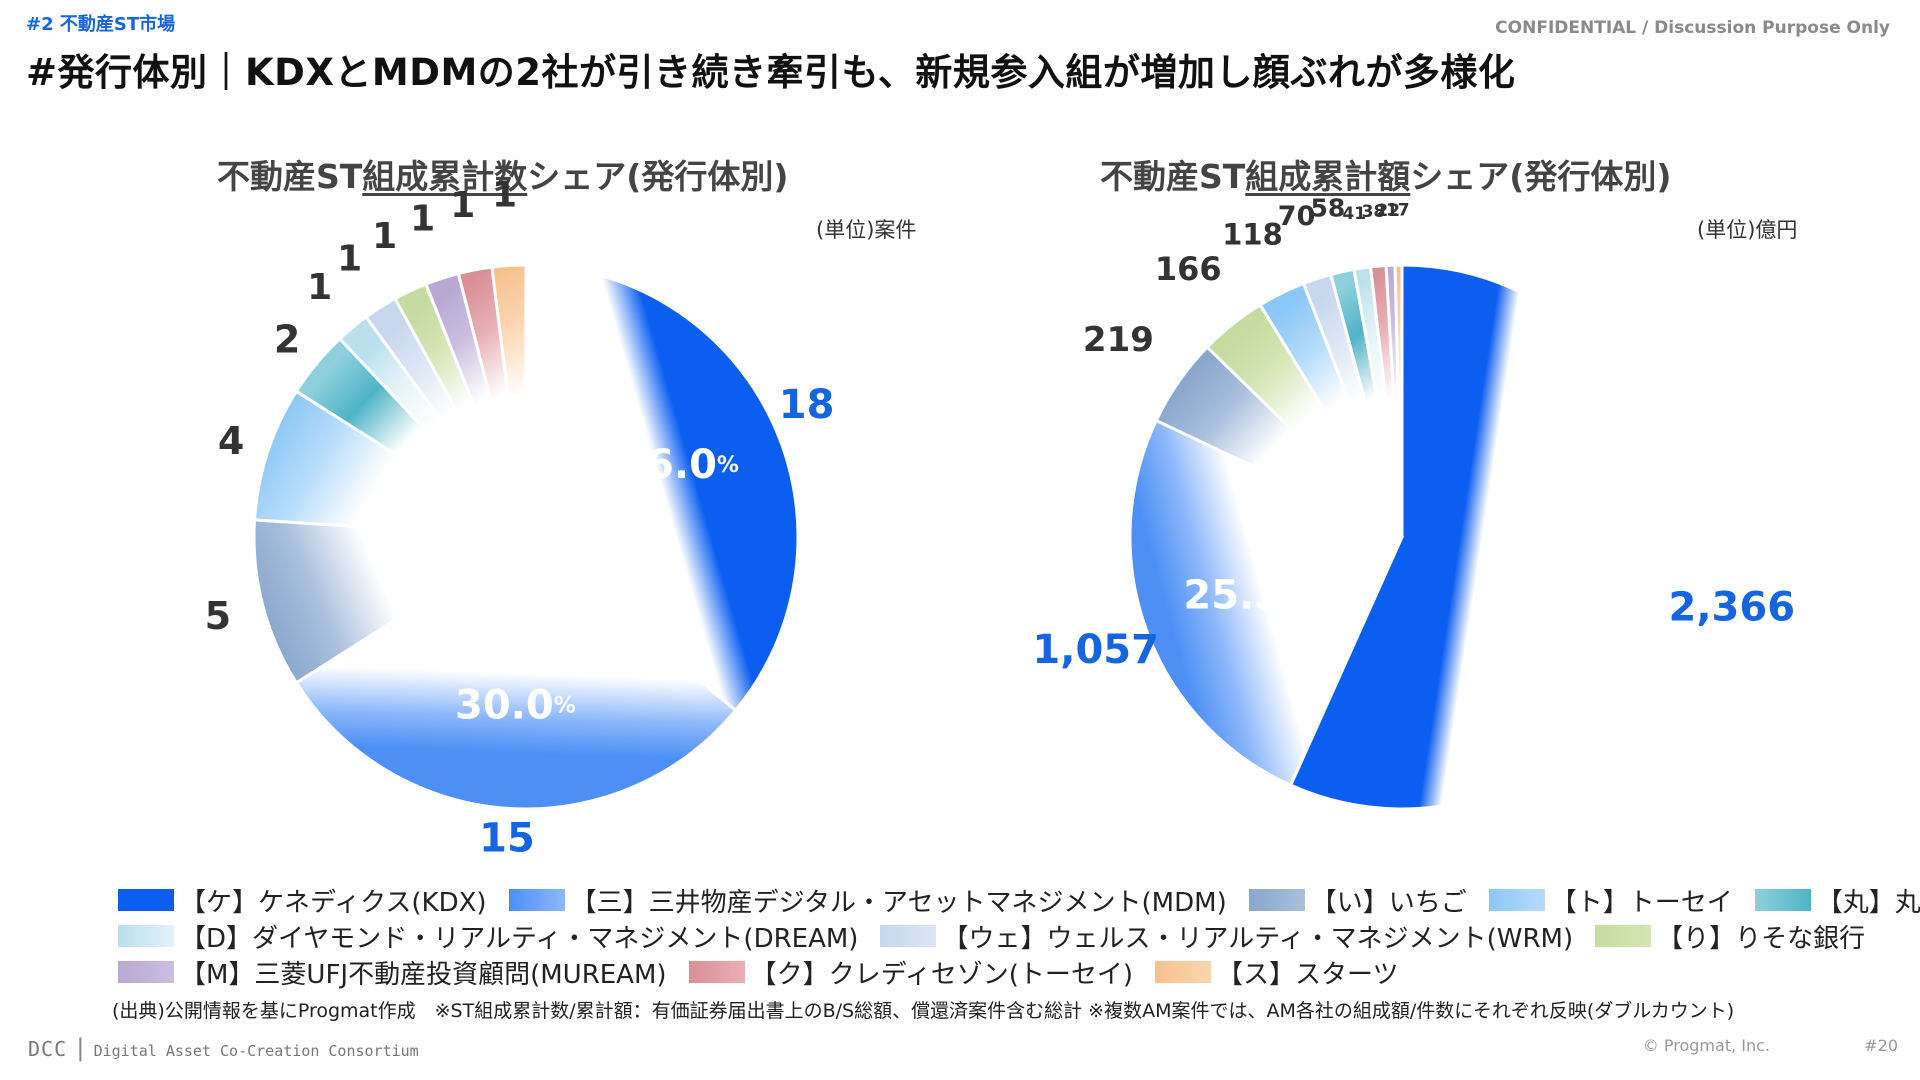  I want to click on count-chart-title-pre: 不動産ST, so click(290, 176).